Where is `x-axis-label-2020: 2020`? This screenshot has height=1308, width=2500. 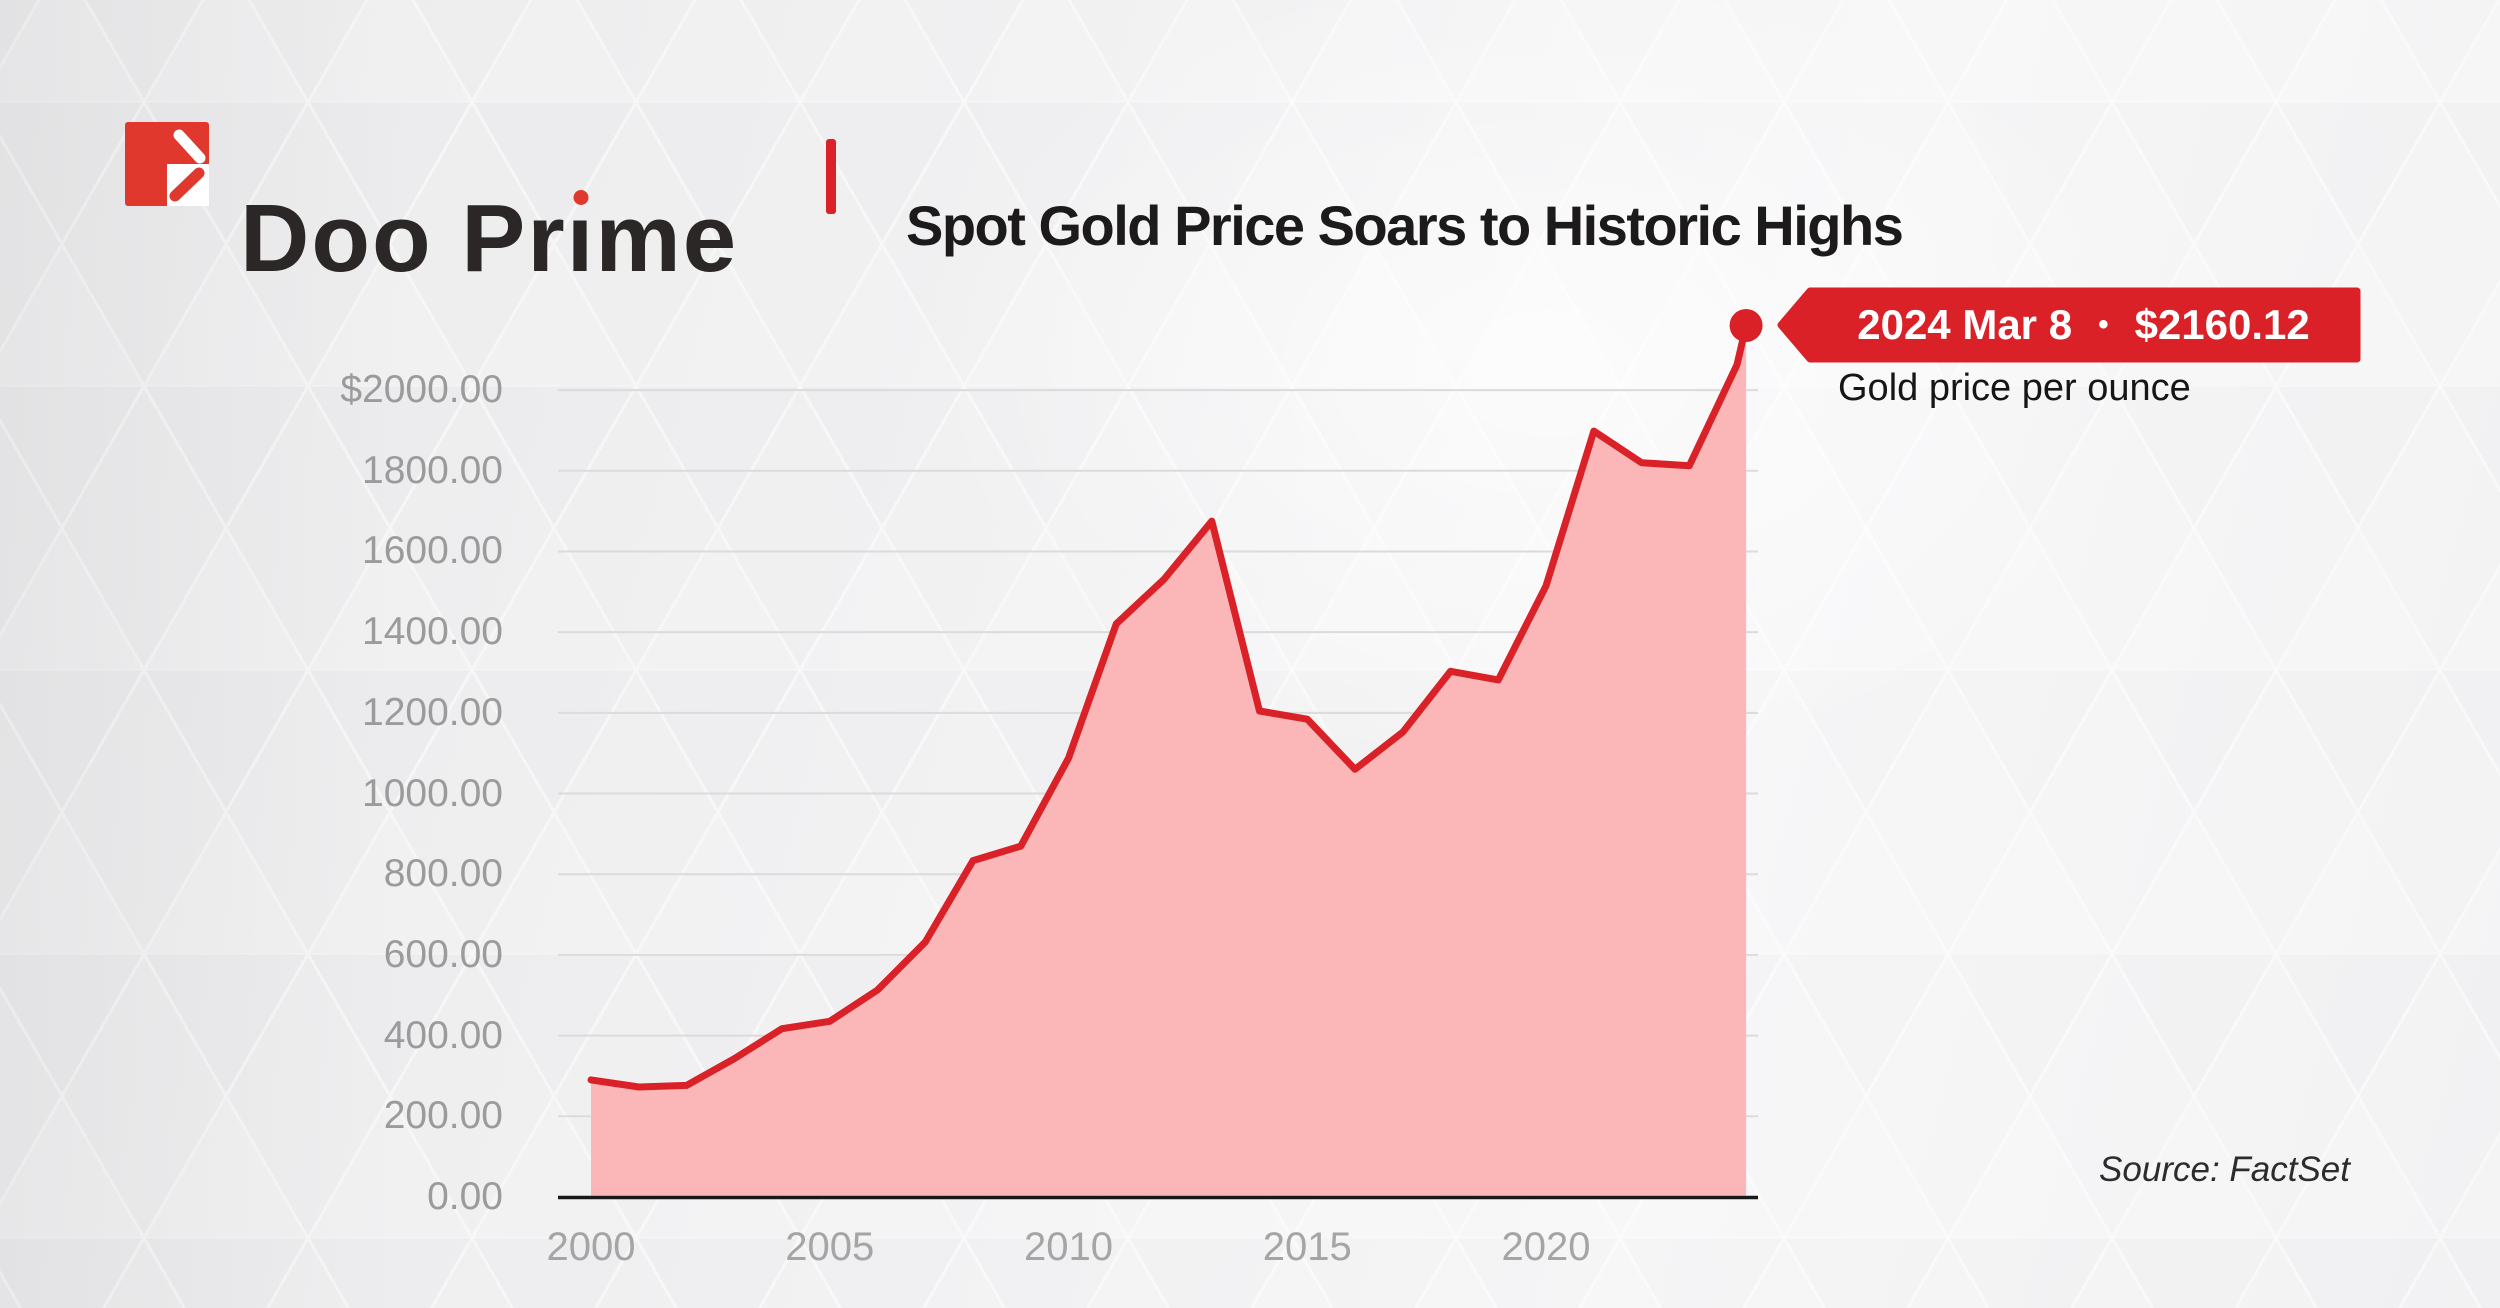
x-axis-label-2020: 2020 is located at coordinates (1546, 1247).